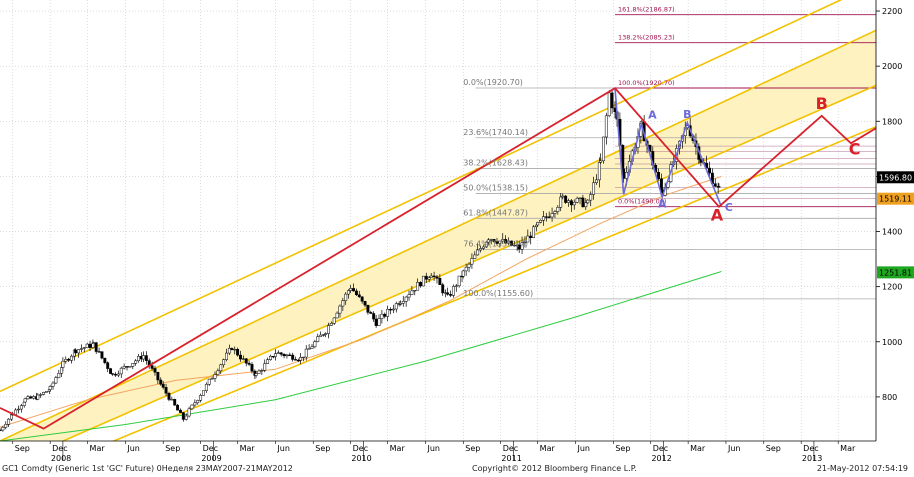  What do you see at coordinates (855, 148) in the screenshot?
I see `wave-label: C` at bounding box center [855, 148].